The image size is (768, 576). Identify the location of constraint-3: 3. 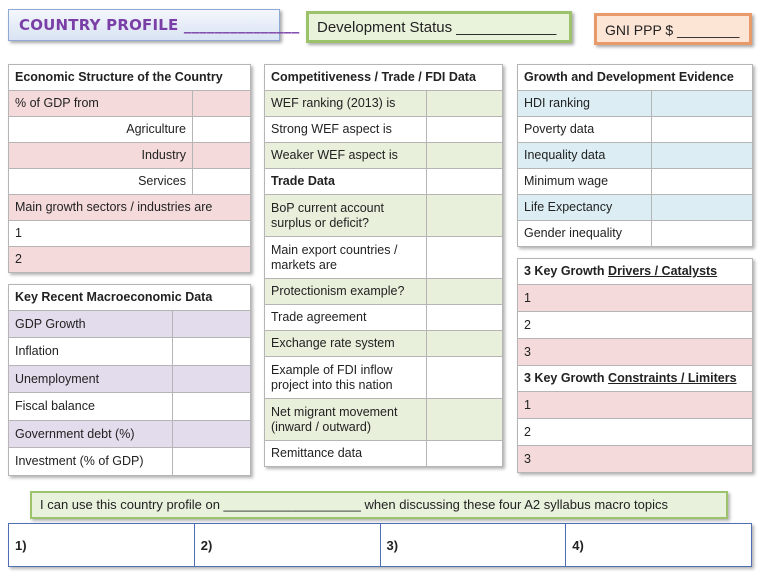
(635, 459).